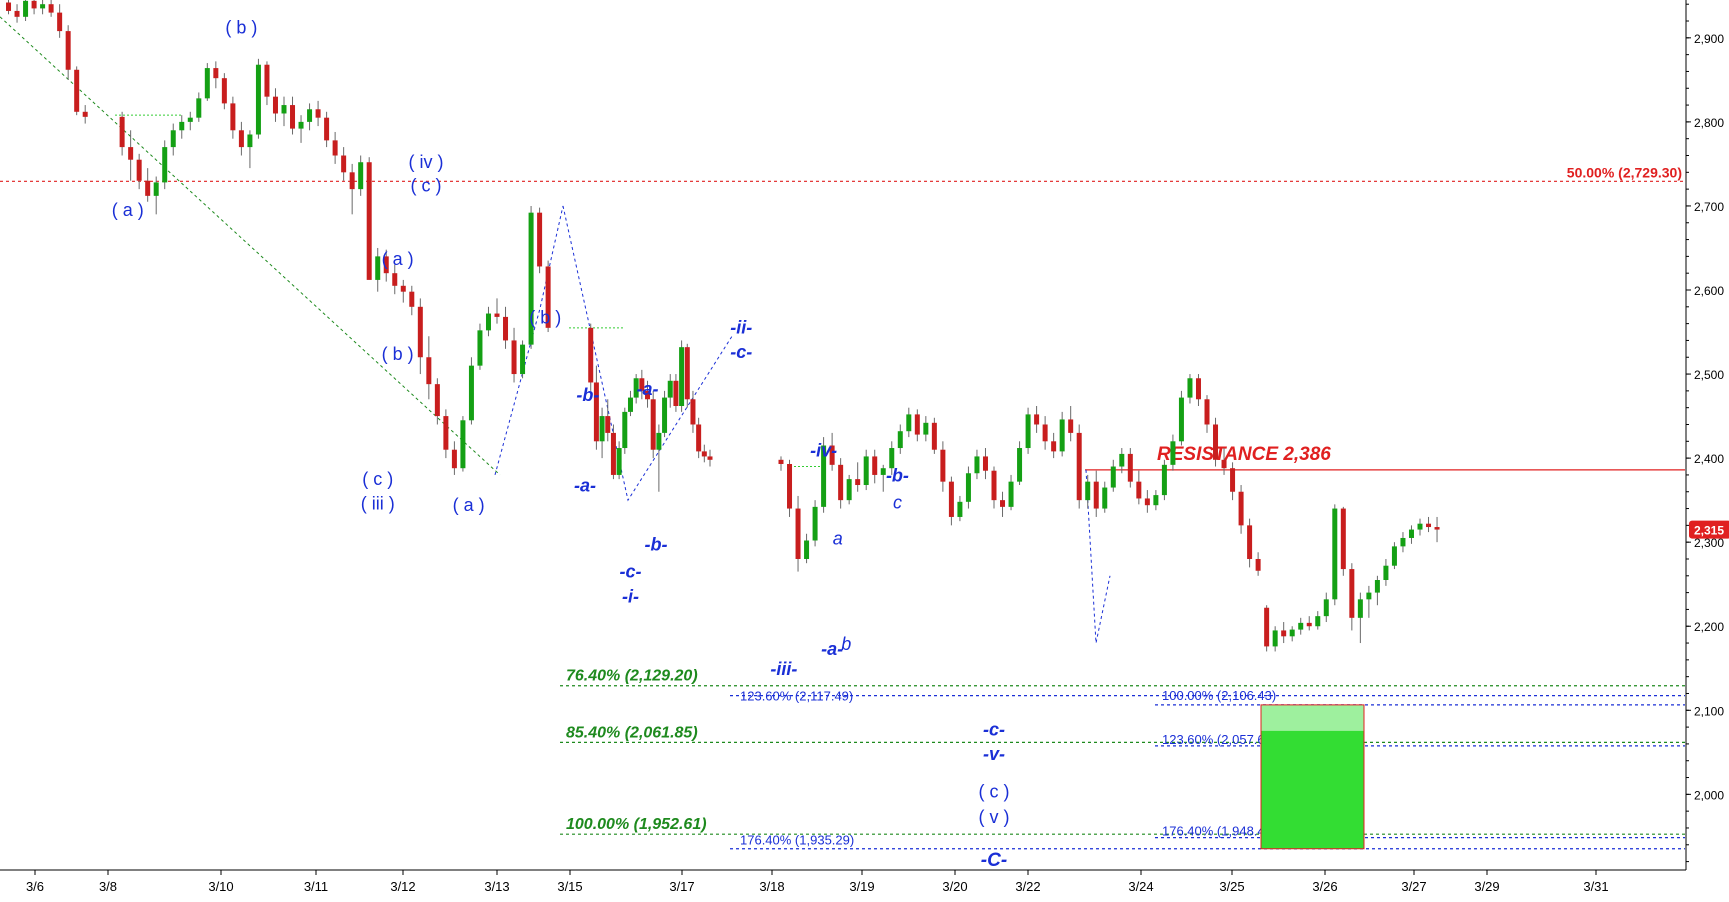 The image size is (1729, 902). What do you see at coordinates (954, 886) in the screenshot?
I see `x-tick-label: 3/20` at bounding box center [954, 886].